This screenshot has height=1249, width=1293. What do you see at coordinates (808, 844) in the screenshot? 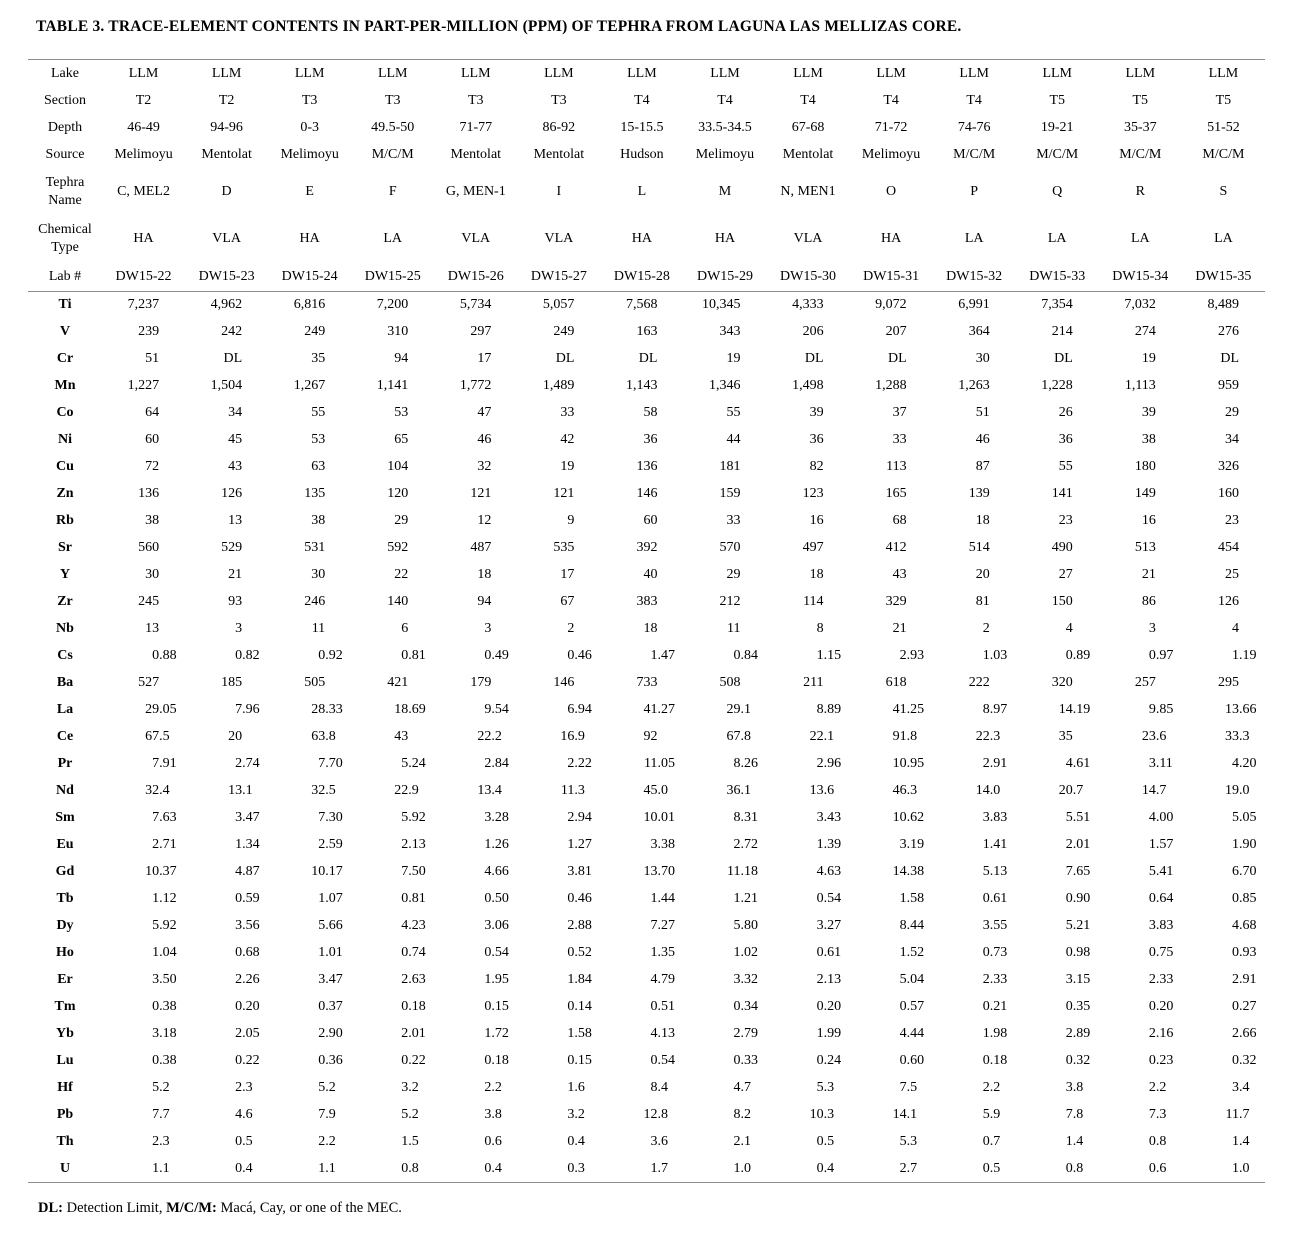
I see `value-cell: 1.39` at bounding box center [808, 844].